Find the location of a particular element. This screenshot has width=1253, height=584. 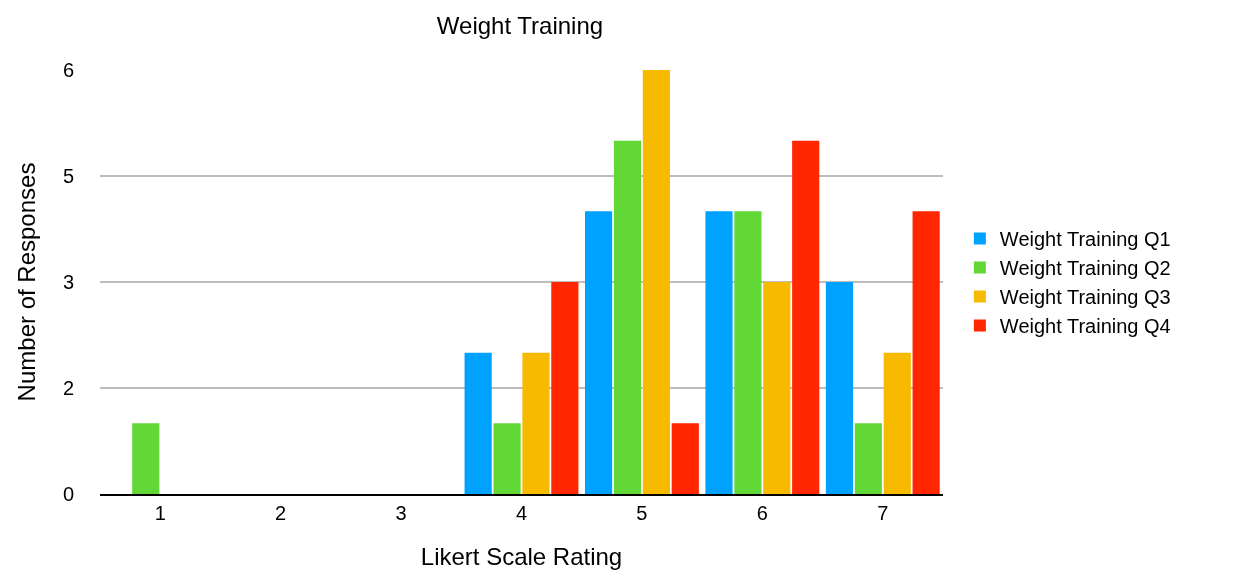

x-tick-label: 2 is located at coordinates (281, 513).